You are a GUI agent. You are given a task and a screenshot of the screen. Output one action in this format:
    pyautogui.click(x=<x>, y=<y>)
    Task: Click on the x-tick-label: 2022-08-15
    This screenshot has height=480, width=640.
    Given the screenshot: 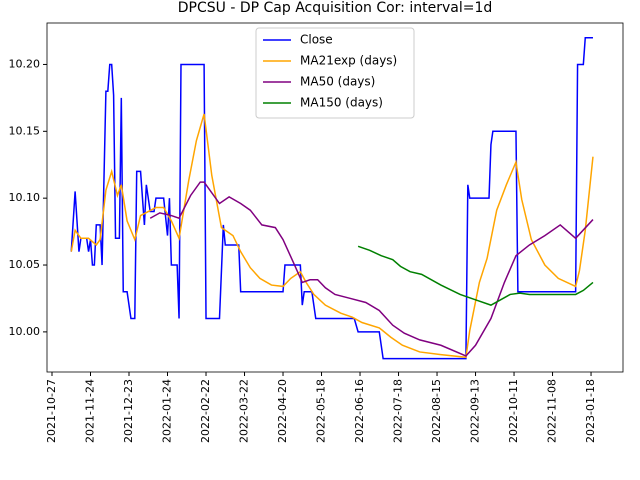 What is the action you would take?
    pyautogui.click(x=436, y=411)
    